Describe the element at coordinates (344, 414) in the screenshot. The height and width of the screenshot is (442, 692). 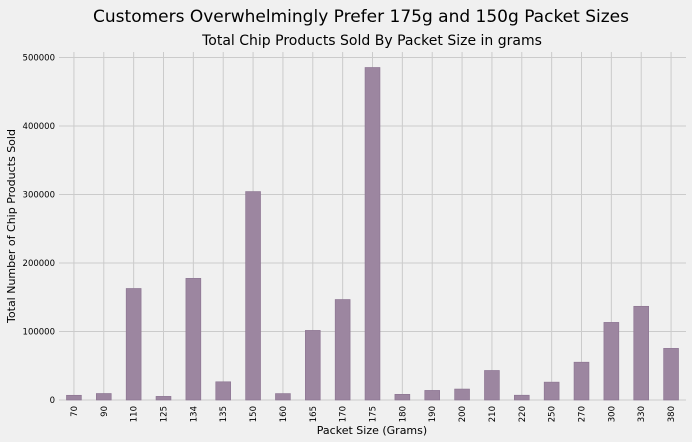
I see `x-tick-label: 170` at that location.